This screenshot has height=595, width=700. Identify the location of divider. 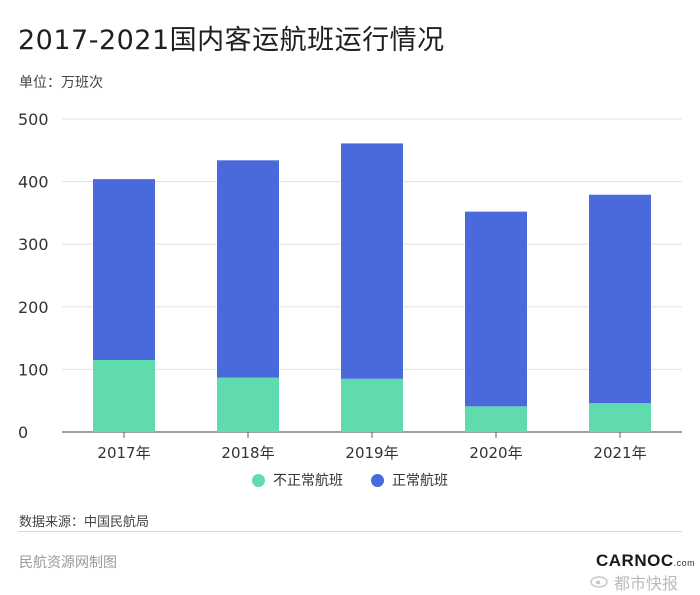
(350, 531).